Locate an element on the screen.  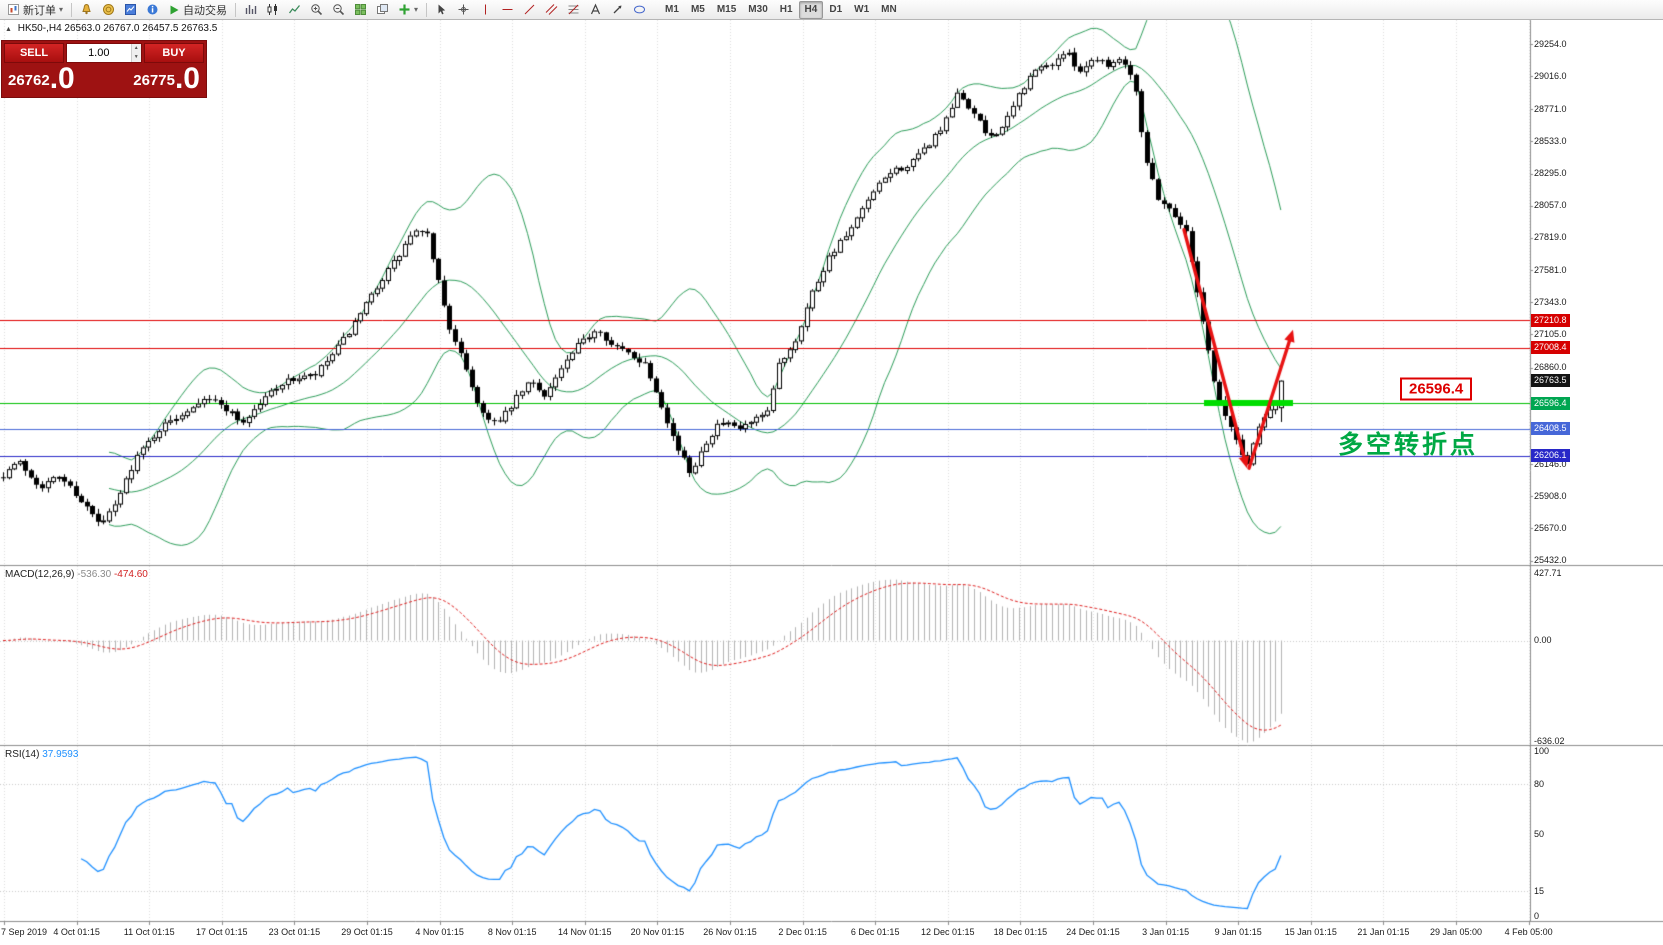
toolbar: 新订单 ▾ 自动交易 ▾ M1 M5 M15 M30 H1 H4 D1 W1 MN is located at coordinates (831, 10).